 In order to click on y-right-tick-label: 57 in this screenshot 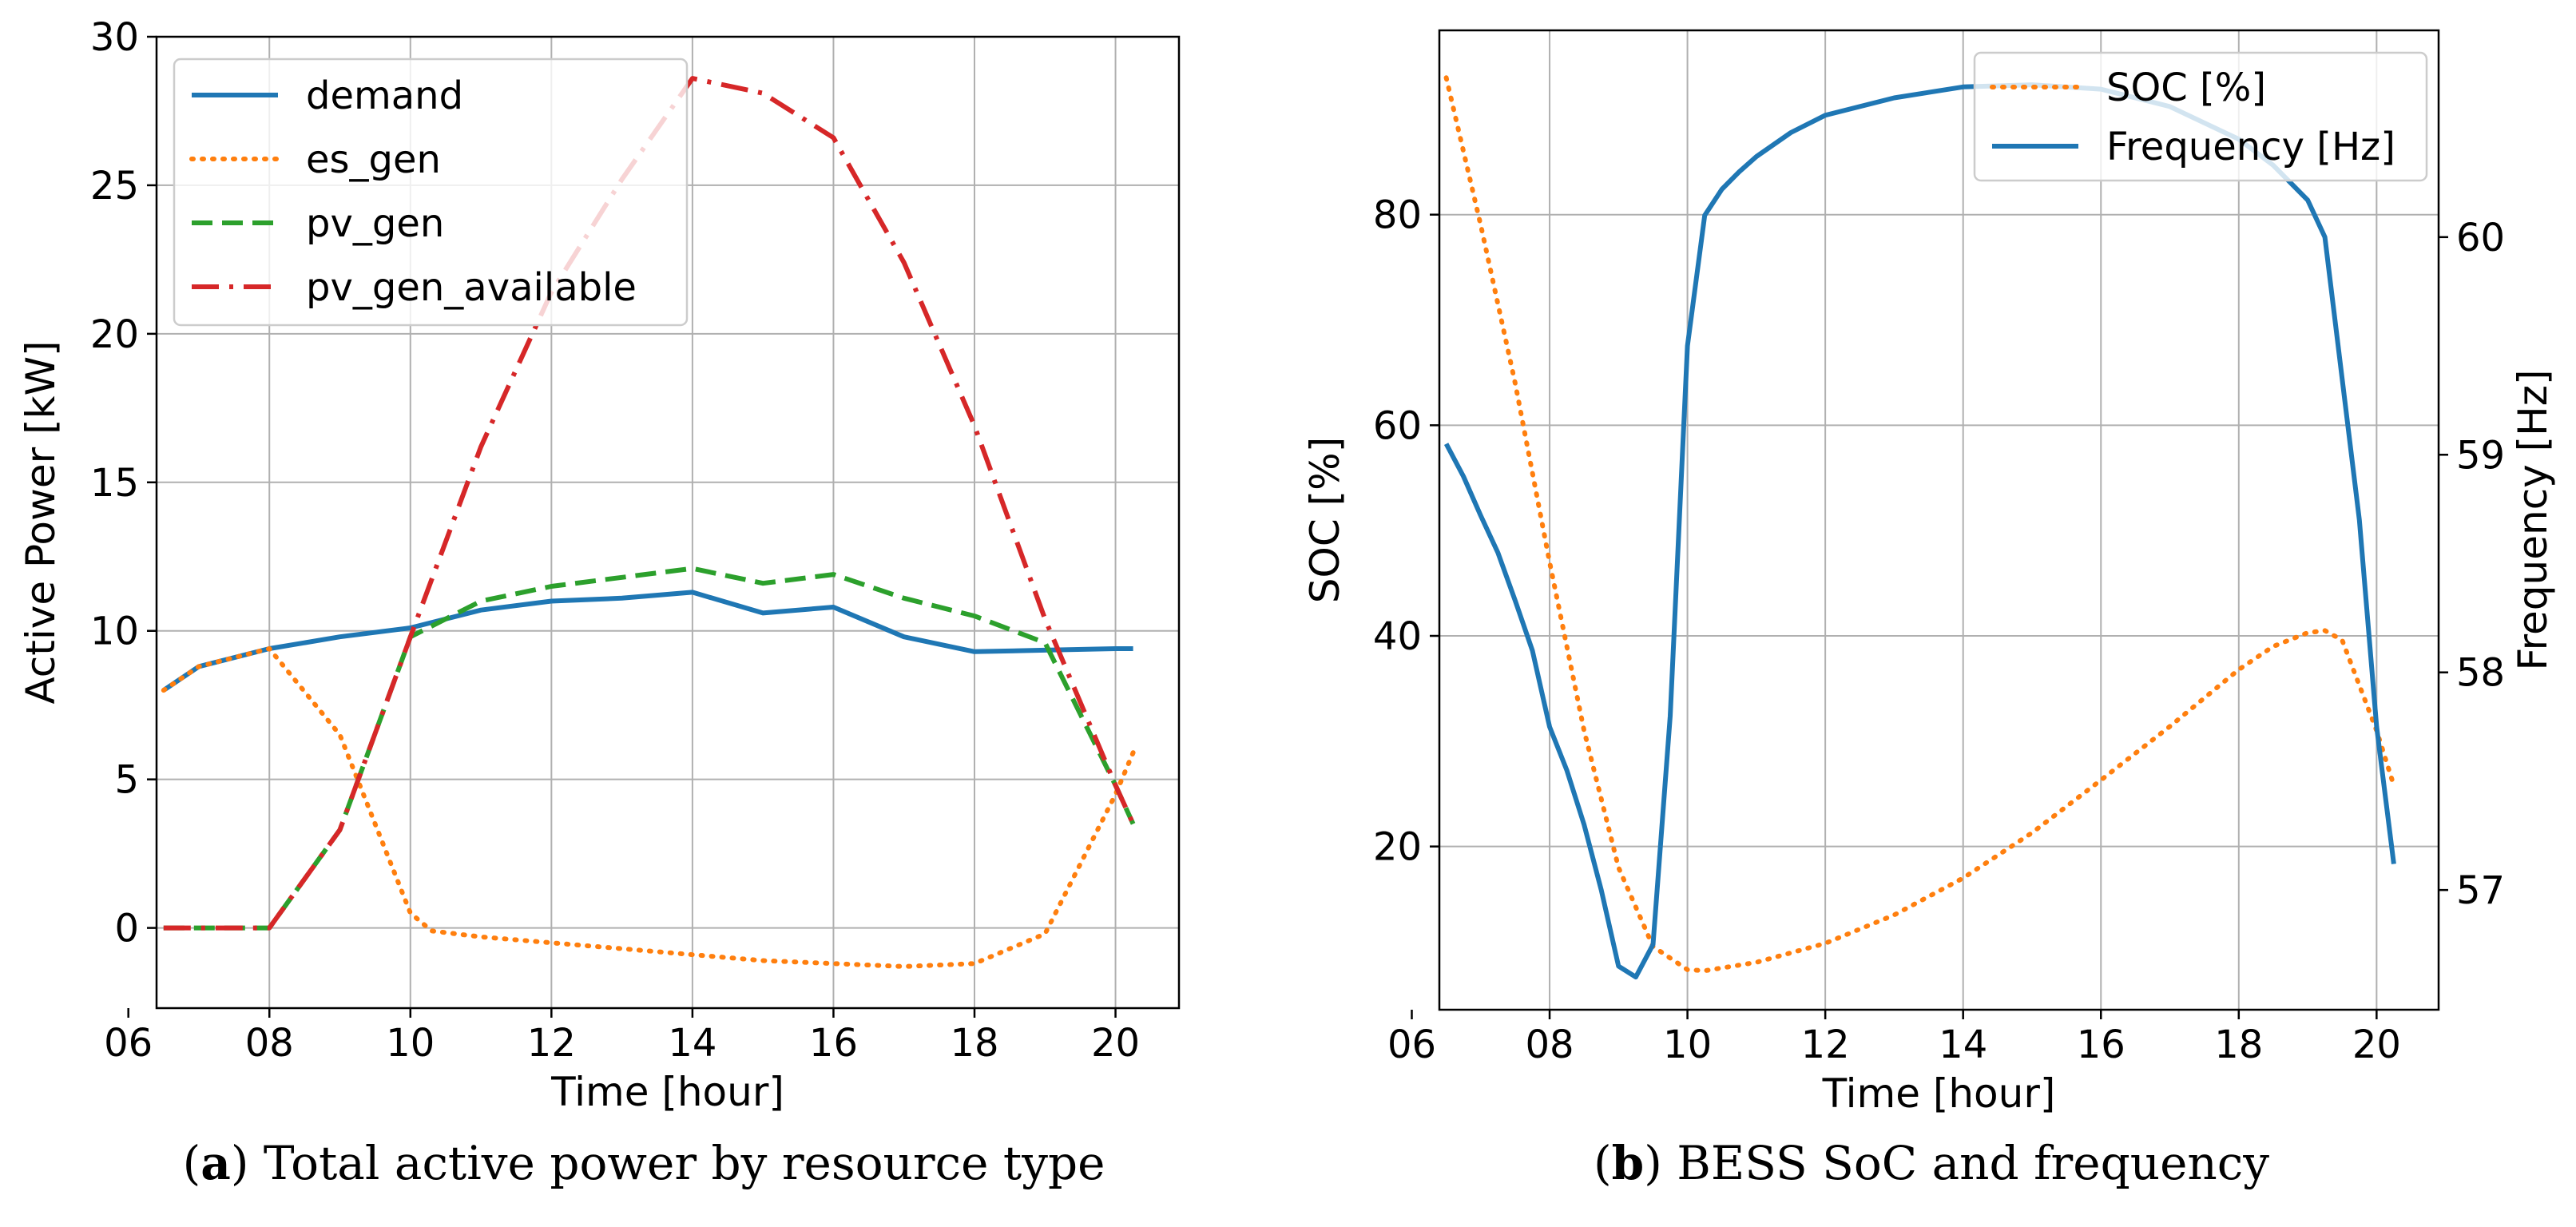, I will do `click(2480, 890)`.